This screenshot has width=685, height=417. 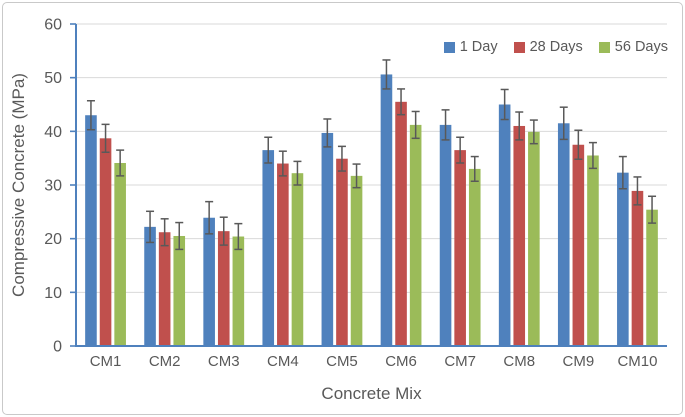 I want to click on bar-CM7-1-day, so click(x=445, y=235).